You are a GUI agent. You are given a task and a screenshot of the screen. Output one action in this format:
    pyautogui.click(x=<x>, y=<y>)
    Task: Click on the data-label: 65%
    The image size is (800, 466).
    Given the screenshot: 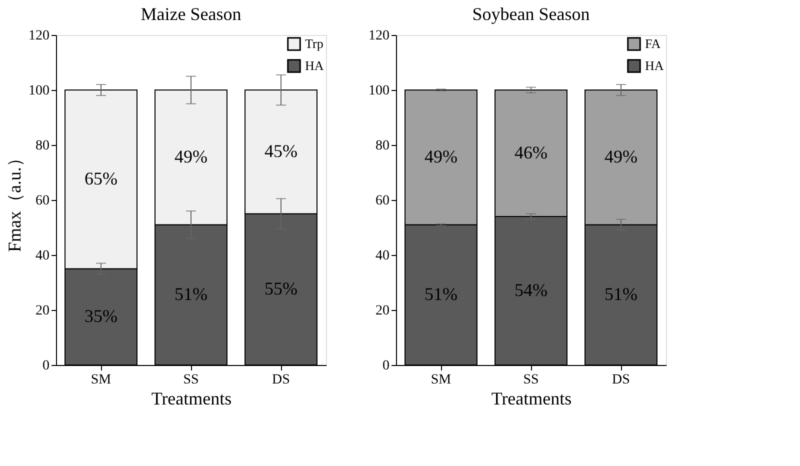 What is the action you would take?
    pyautogui.click(x=101, y=178)
    